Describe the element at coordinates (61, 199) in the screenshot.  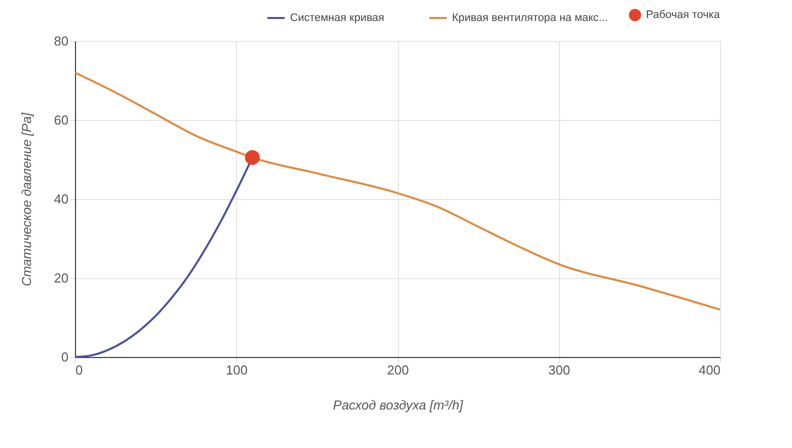
I see `y-tick-label: 40` at that location.